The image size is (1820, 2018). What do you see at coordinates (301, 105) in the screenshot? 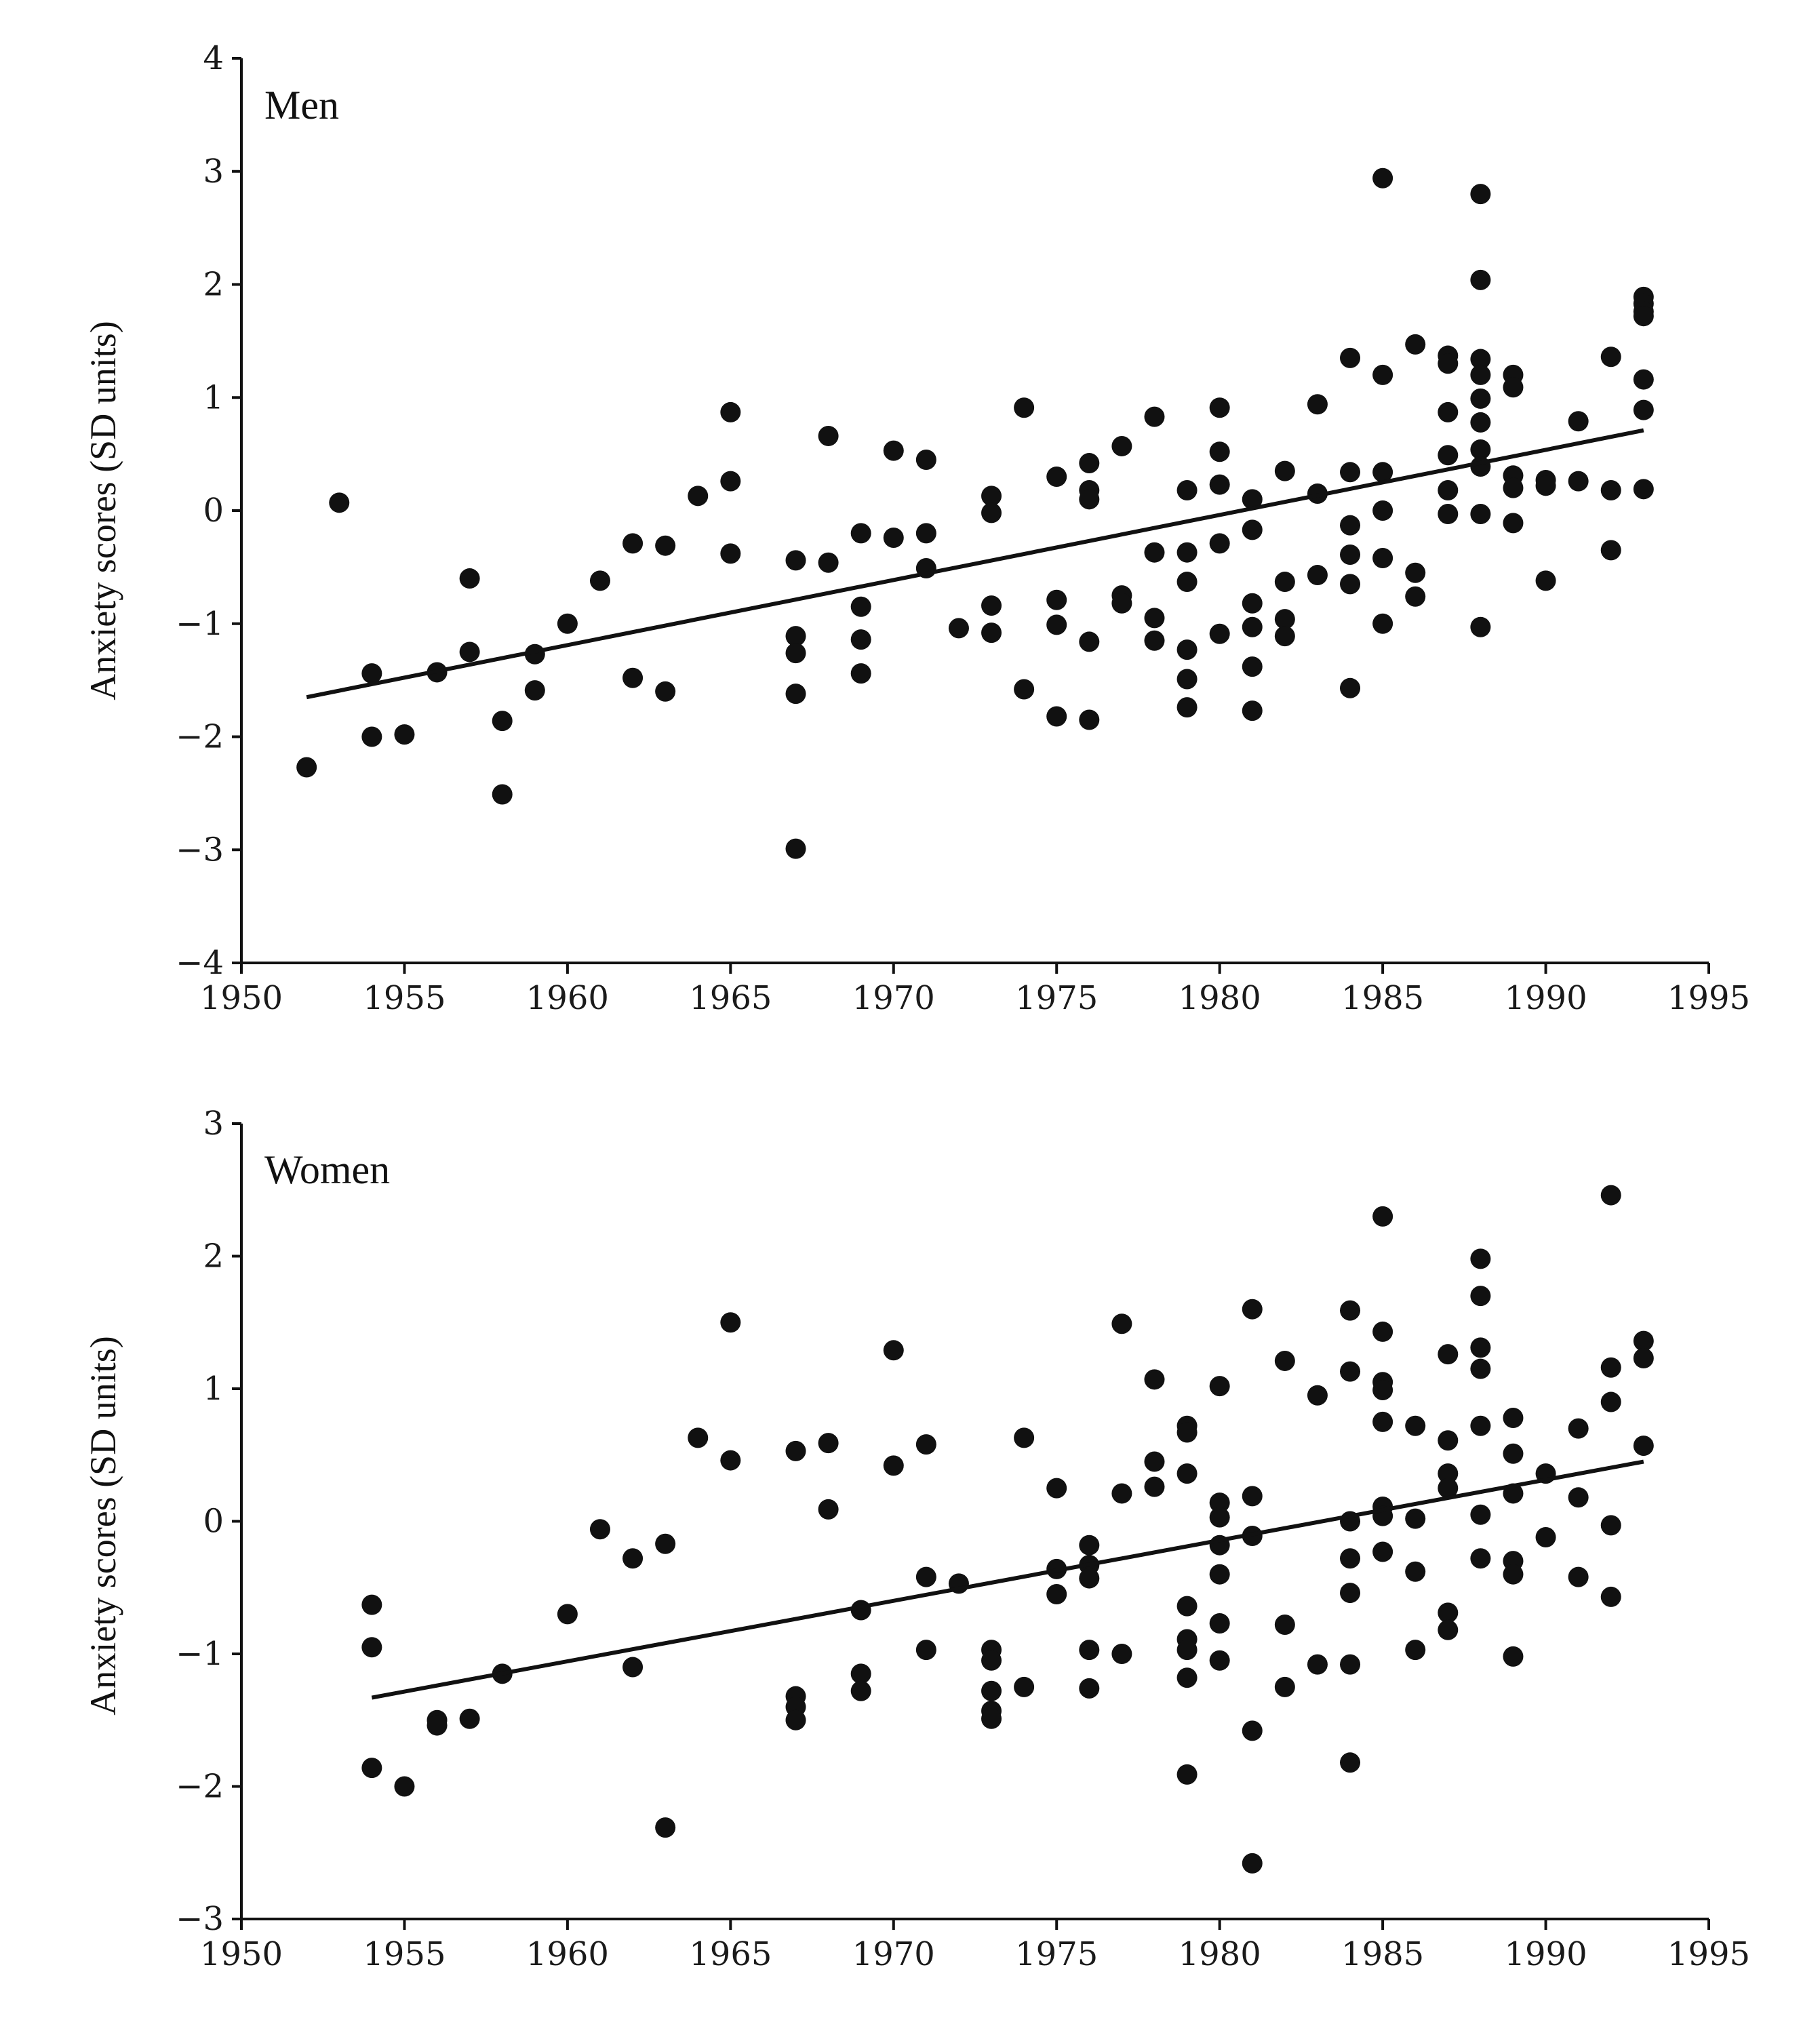
I see `panel-label: Men` at bounding box center [301, 105].